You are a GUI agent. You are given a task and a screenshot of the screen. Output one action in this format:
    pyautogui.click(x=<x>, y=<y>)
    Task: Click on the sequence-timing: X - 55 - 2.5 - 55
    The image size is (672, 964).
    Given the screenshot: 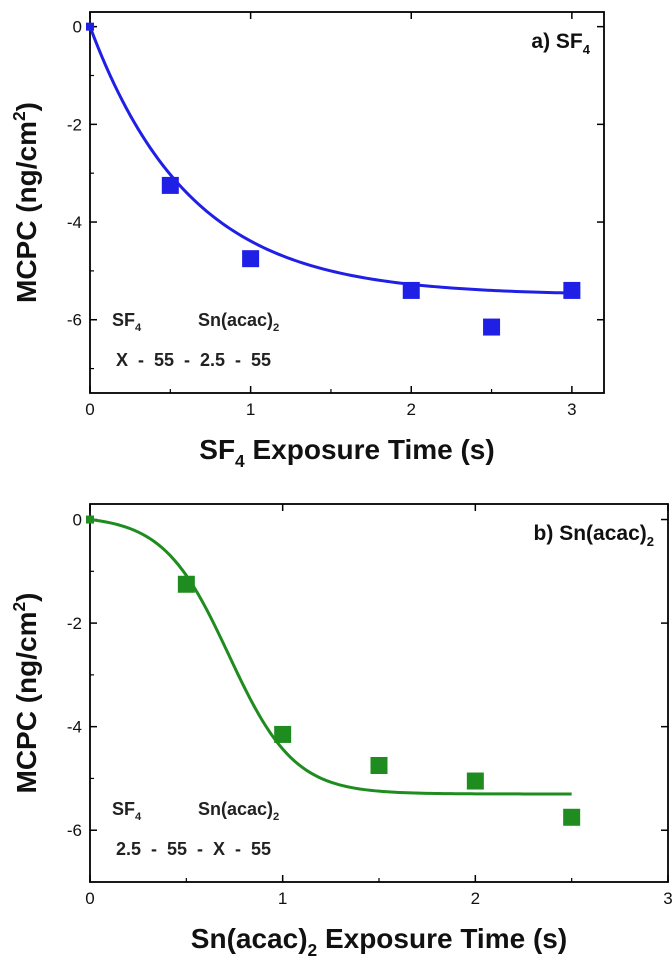 What is the action you would take?
    pyautogui.click(x=193, y=360)
    